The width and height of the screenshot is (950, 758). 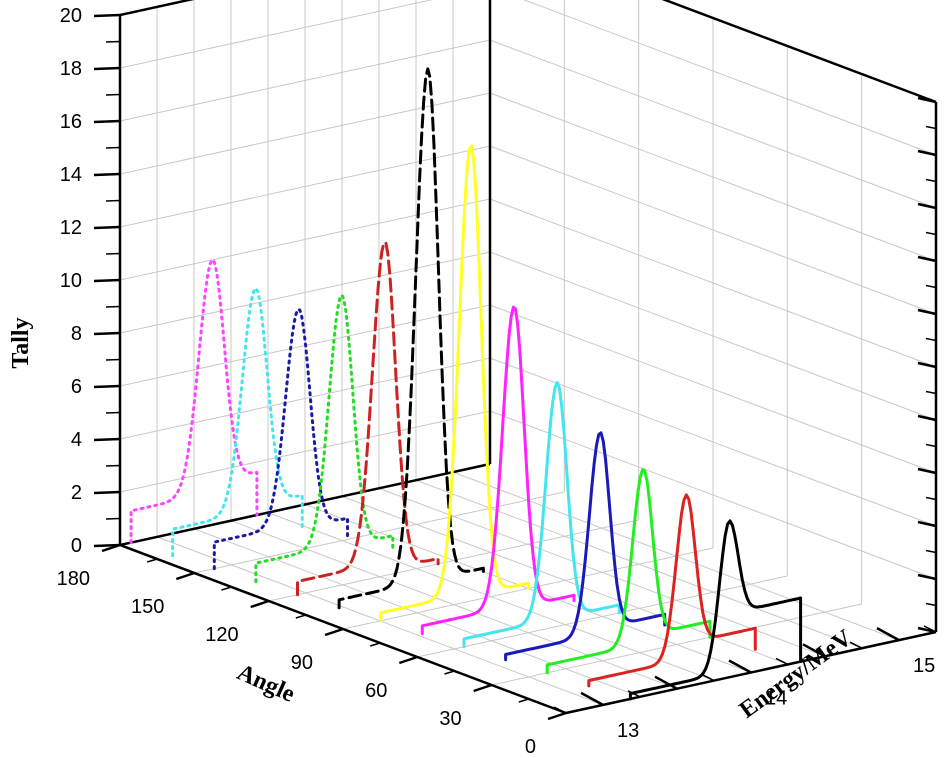 What do you see at coordinates (450, 719) in the screenshot?
I see `angle-tick-label: 30` at bounding box center [450, 719].